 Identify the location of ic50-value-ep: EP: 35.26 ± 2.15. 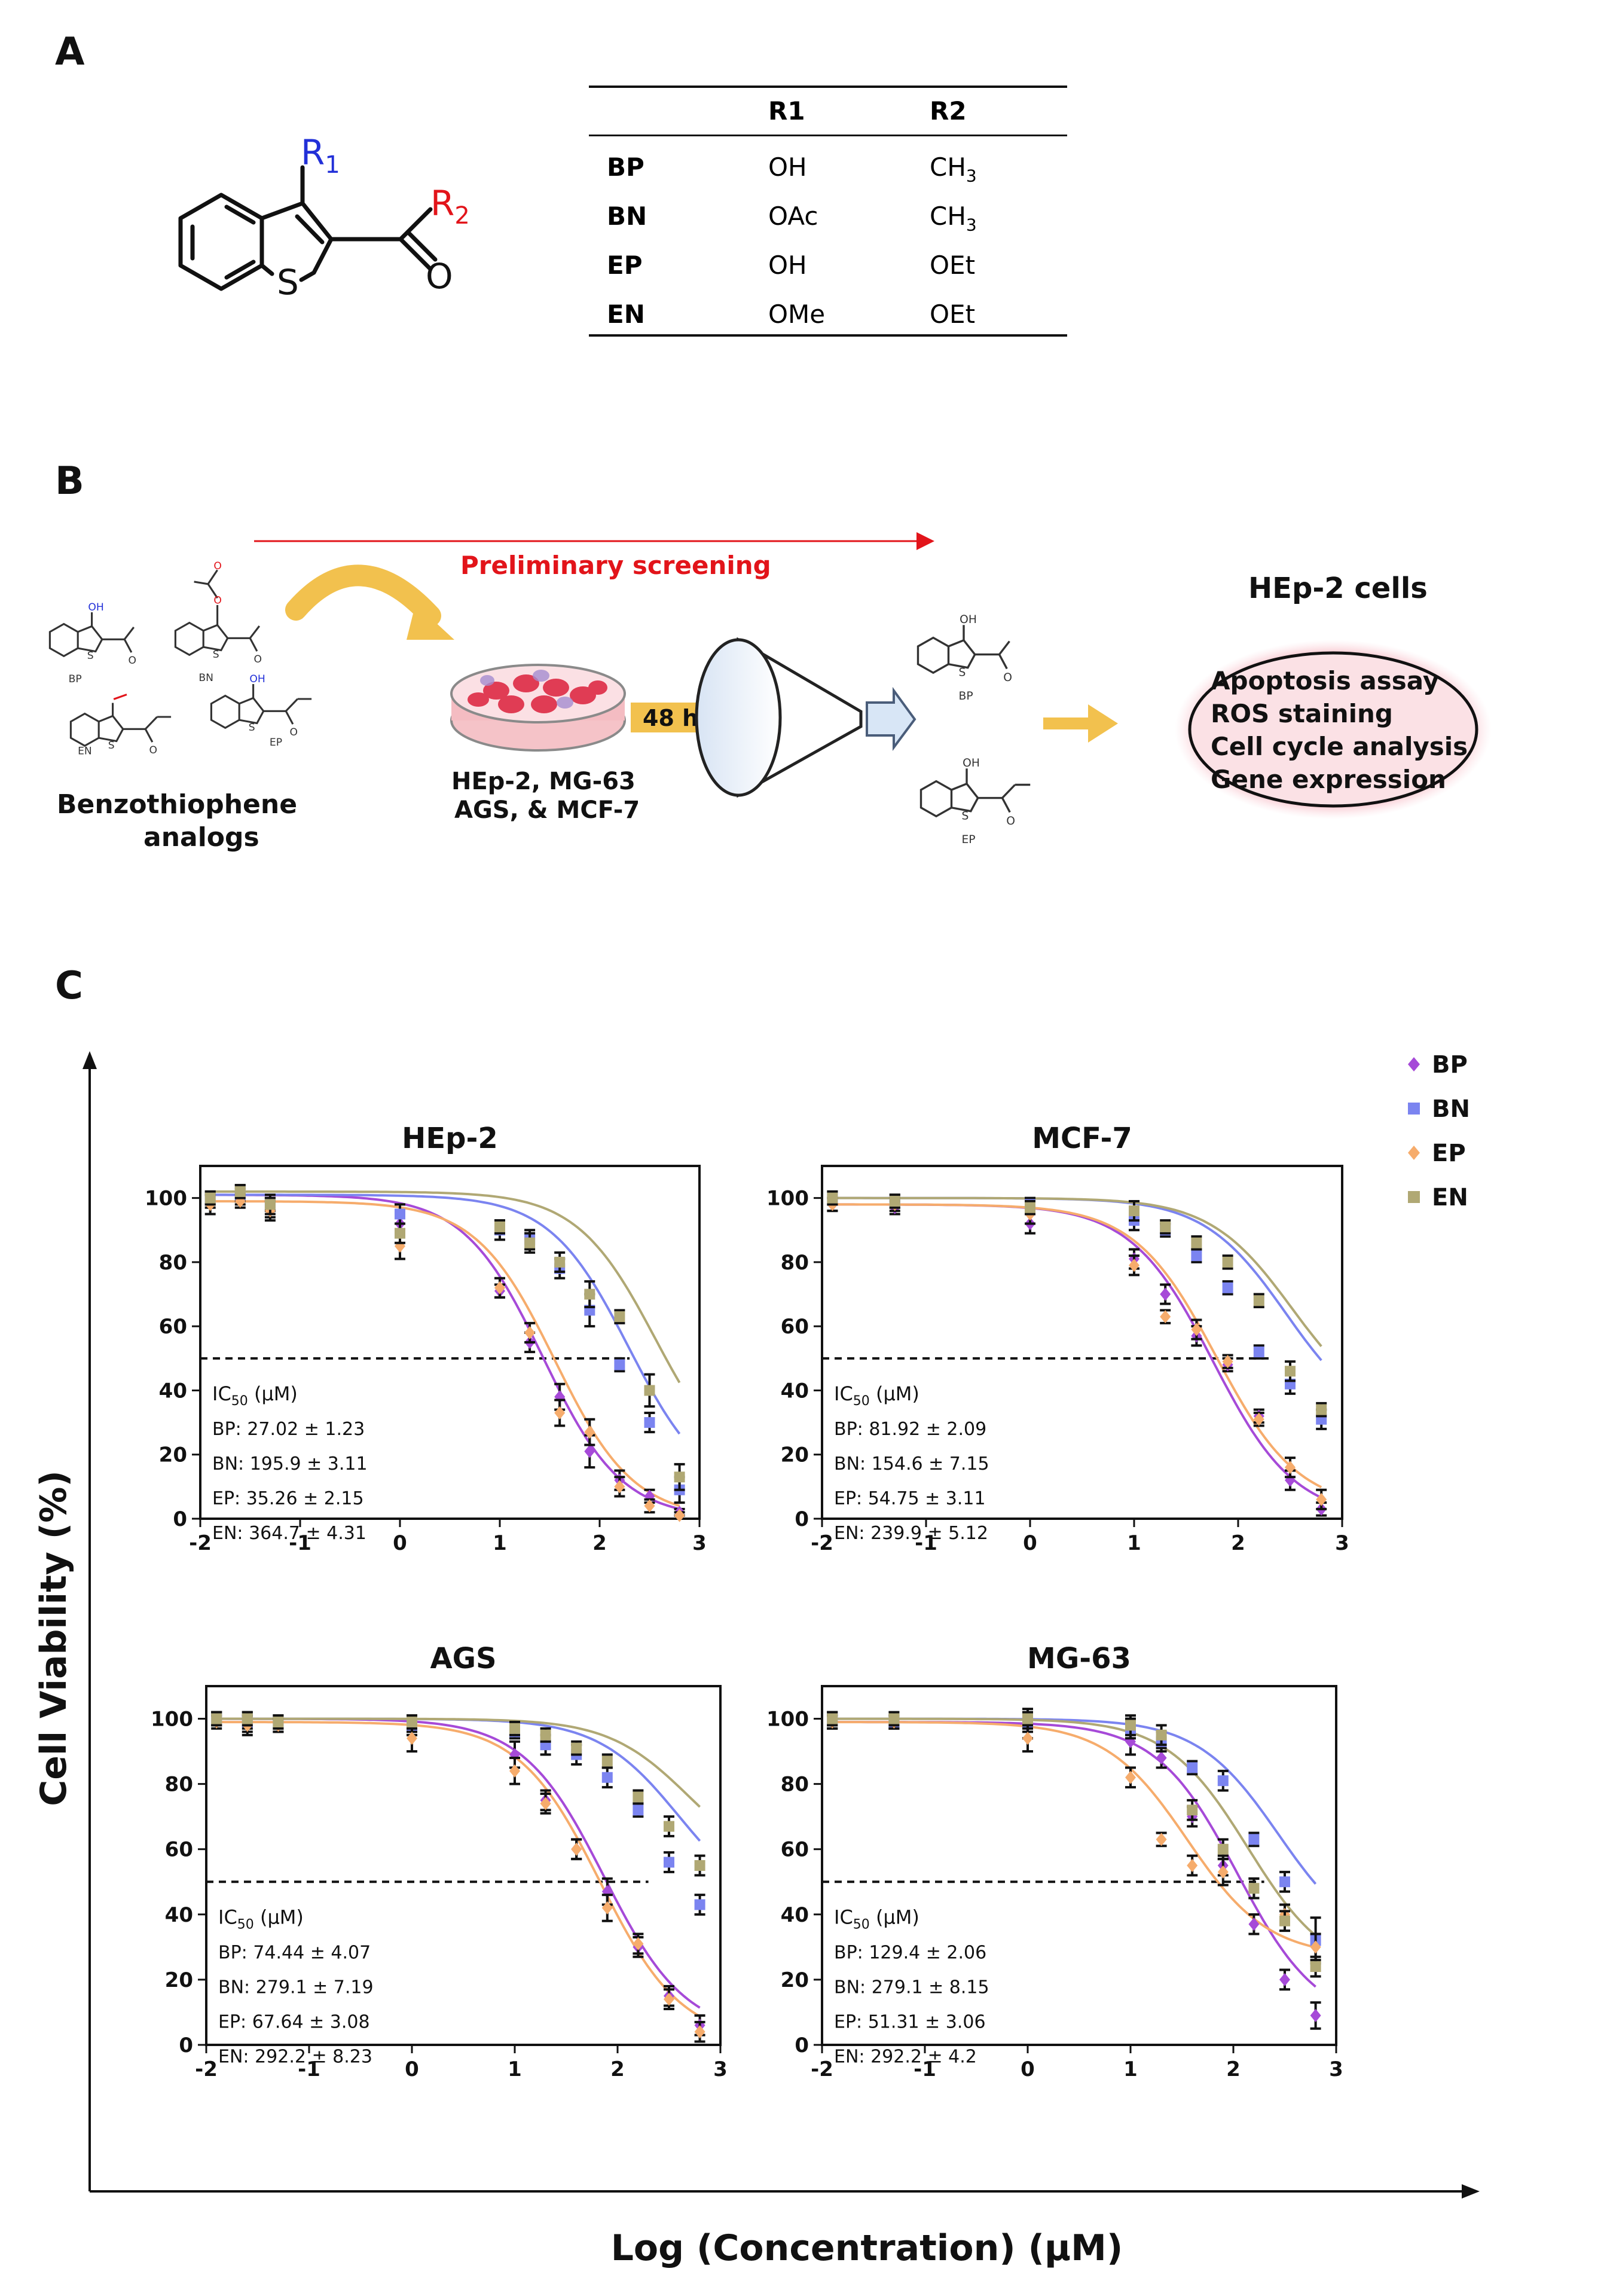
(288, 1498).